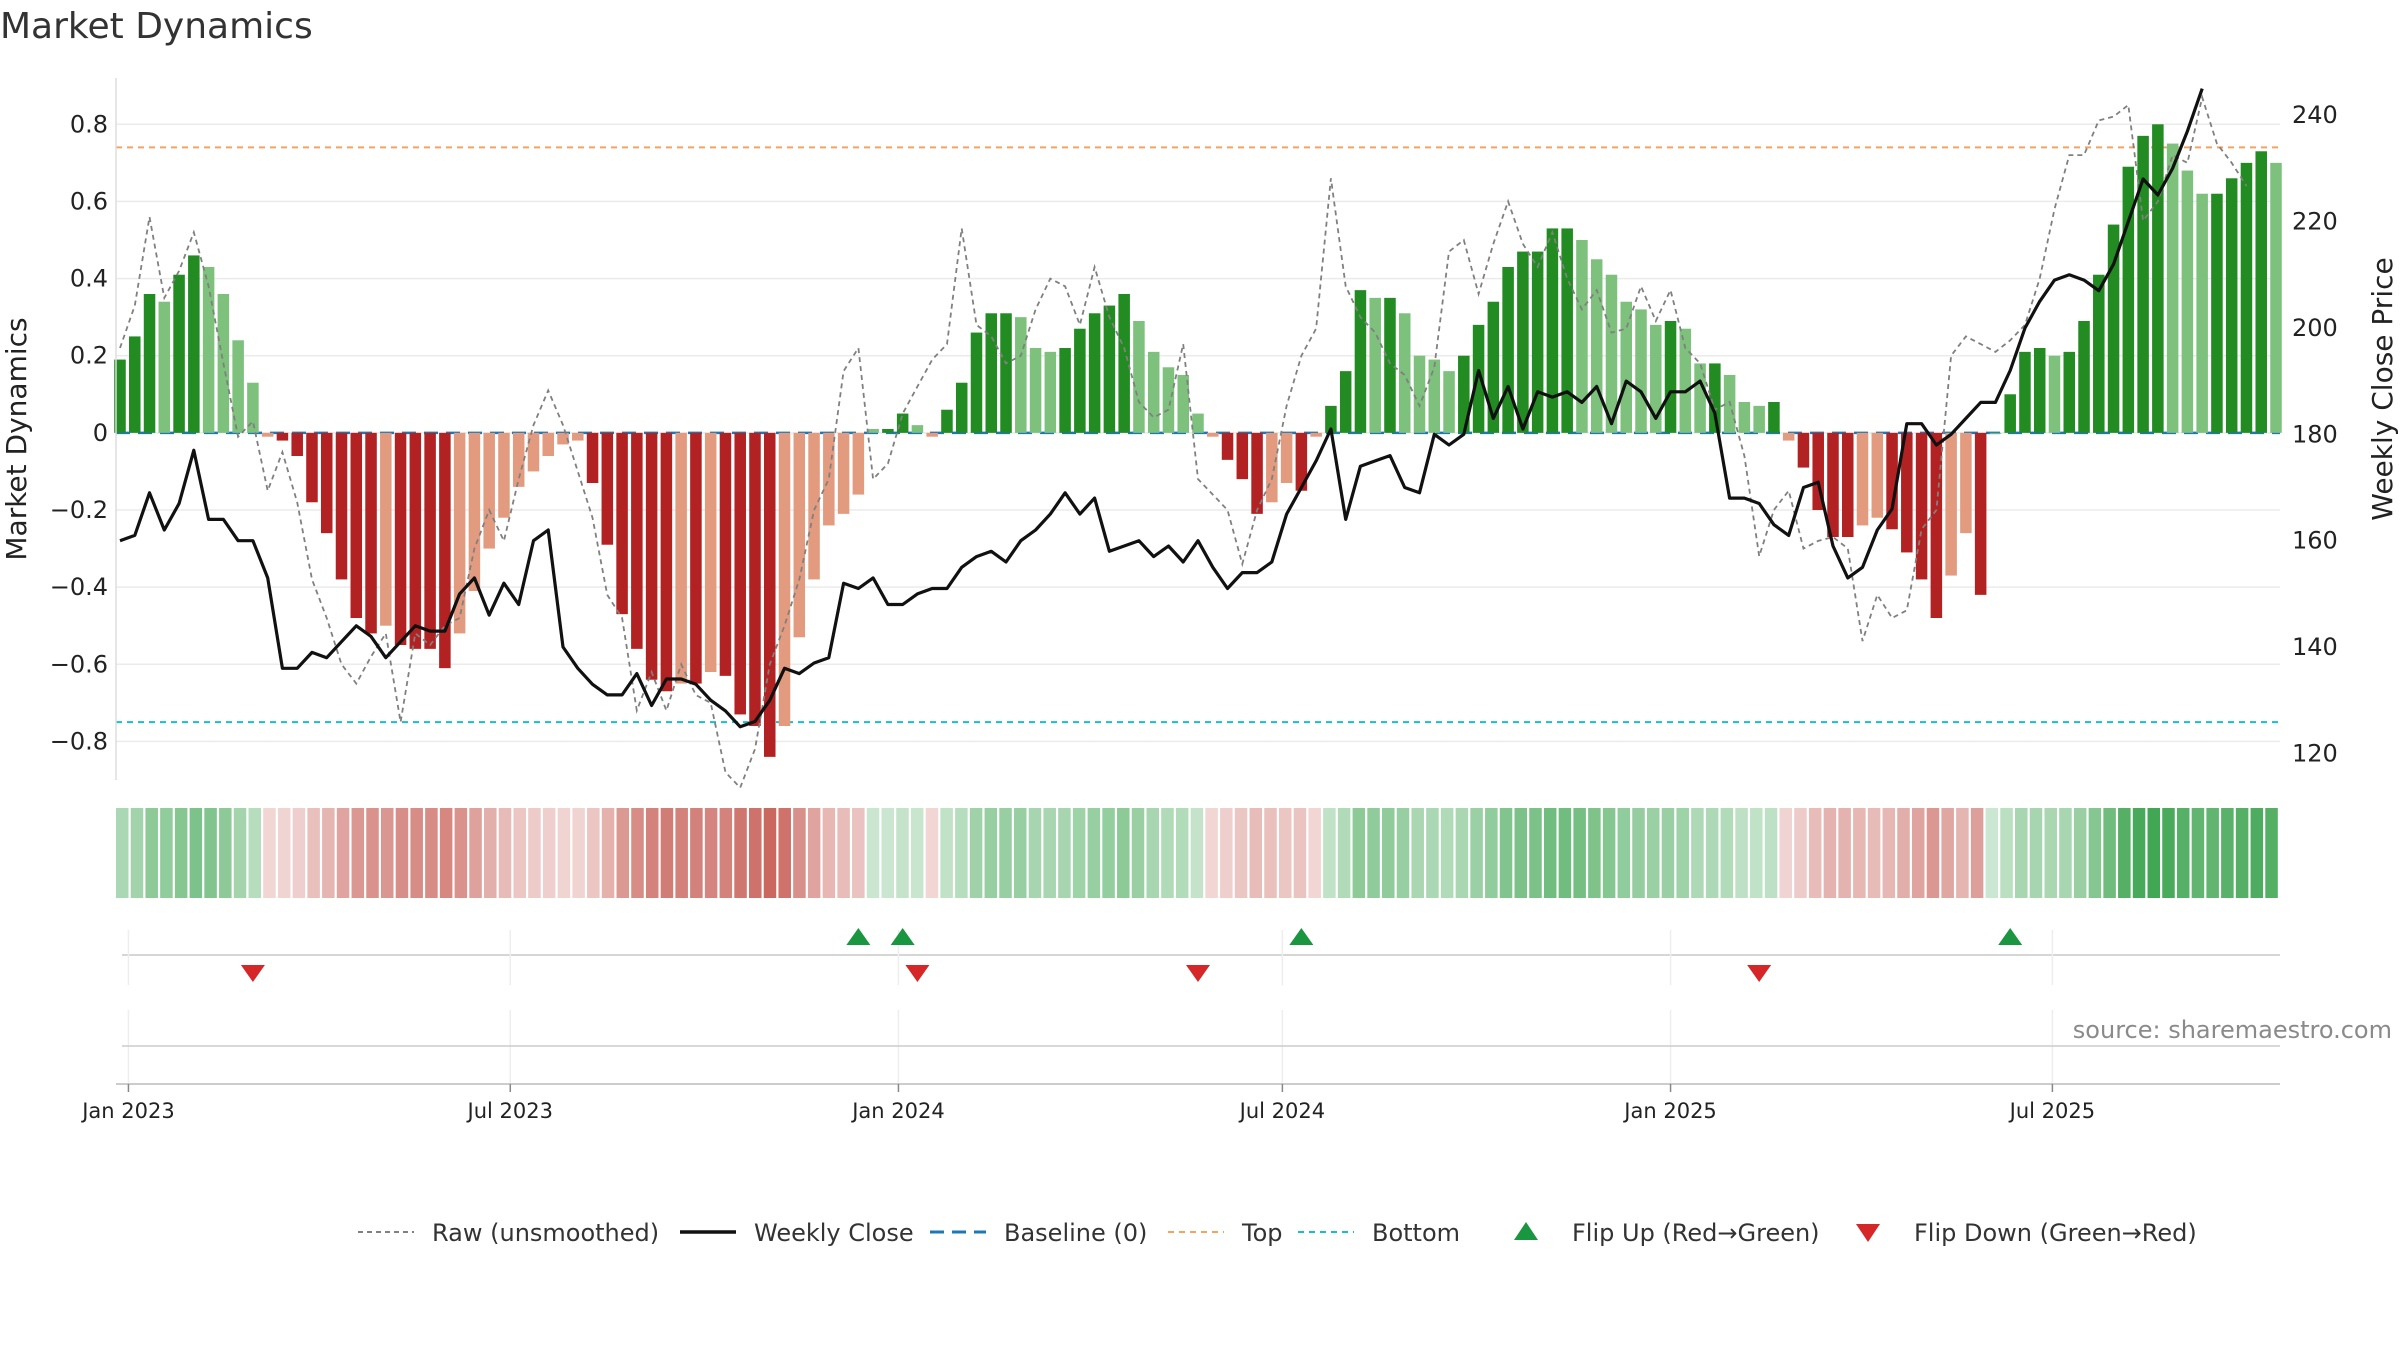 This screenshot has width=2400, height=1350. Describe the element at coordinates (79, 587) in the screenshot. I see `y-left-tick-label: −0.4` at that location.